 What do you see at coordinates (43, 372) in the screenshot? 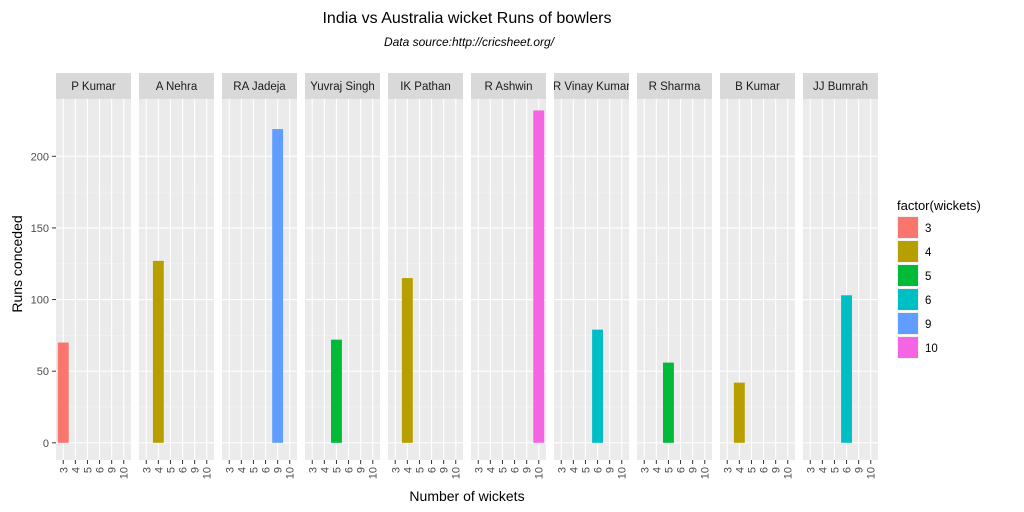
I see `y-tick-label: 50` at bounding box center [43, 372].